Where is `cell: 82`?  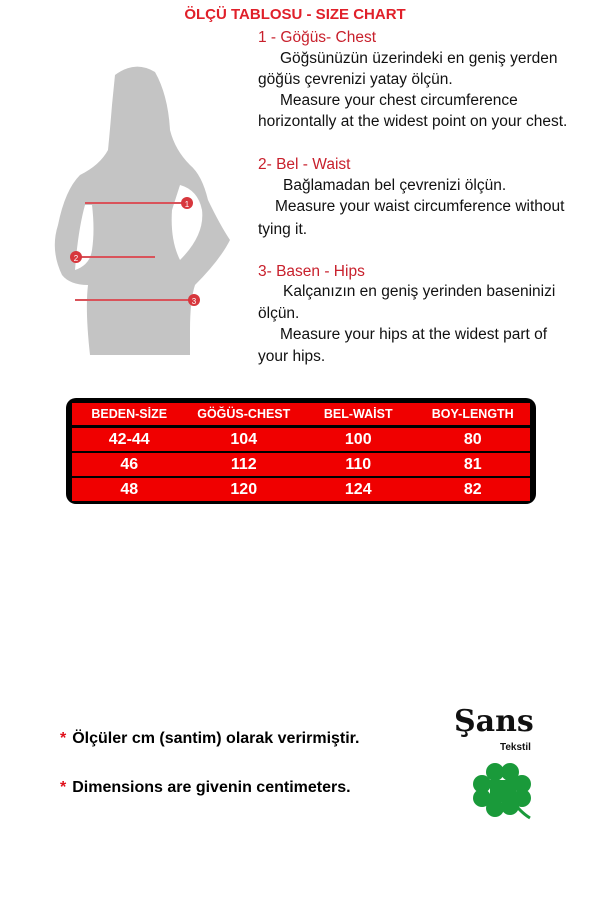
cell: 82 is located at coordinates (472, 489).